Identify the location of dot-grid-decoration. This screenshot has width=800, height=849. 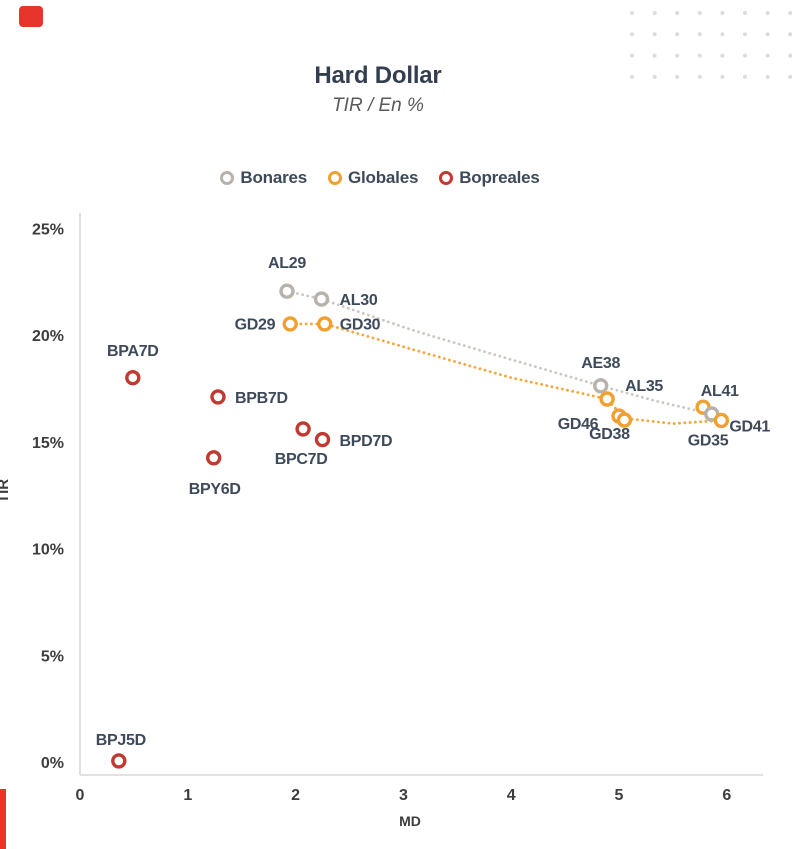
(711, 45).